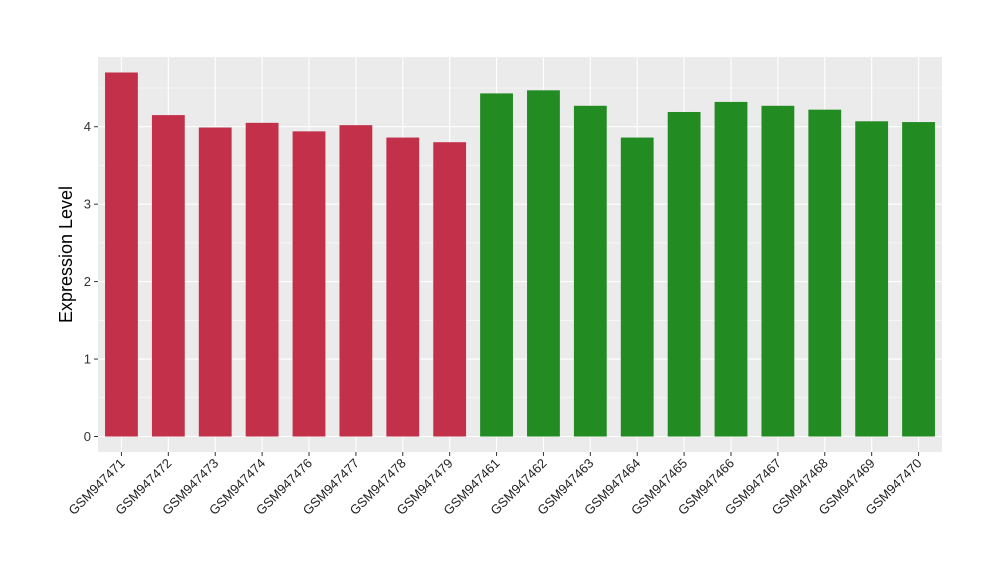 The image size is (1000, 580). What do you see at coordinates (87, 126) in the screenshot?
I see `y-tick-label: 4` at bounding box center [87, 126].